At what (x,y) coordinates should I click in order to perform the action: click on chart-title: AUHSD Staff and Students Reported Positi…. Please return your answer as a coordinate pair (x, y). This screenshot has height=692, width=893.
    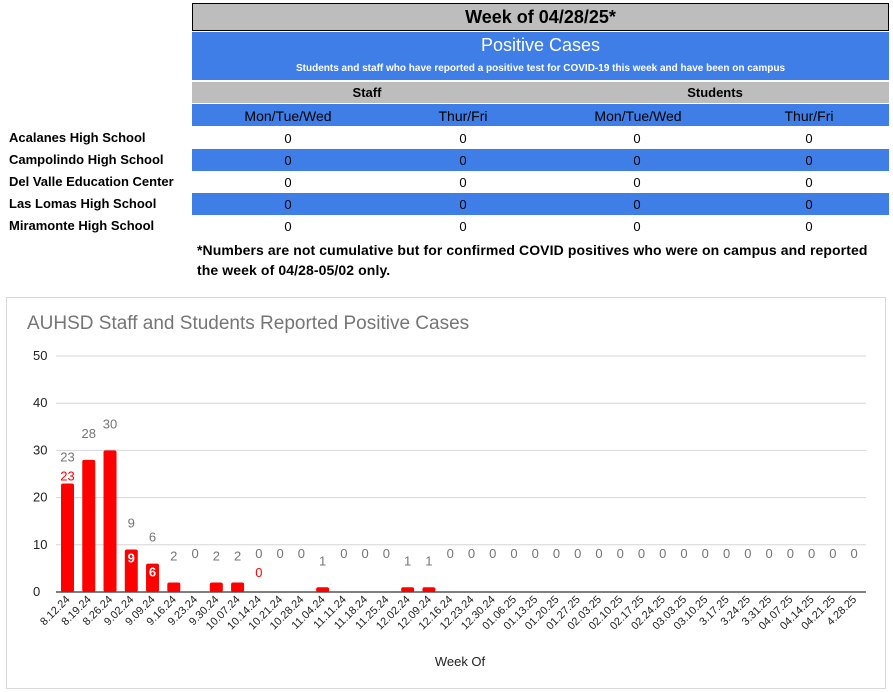
    Looking at the image, I should click on (248, 323).